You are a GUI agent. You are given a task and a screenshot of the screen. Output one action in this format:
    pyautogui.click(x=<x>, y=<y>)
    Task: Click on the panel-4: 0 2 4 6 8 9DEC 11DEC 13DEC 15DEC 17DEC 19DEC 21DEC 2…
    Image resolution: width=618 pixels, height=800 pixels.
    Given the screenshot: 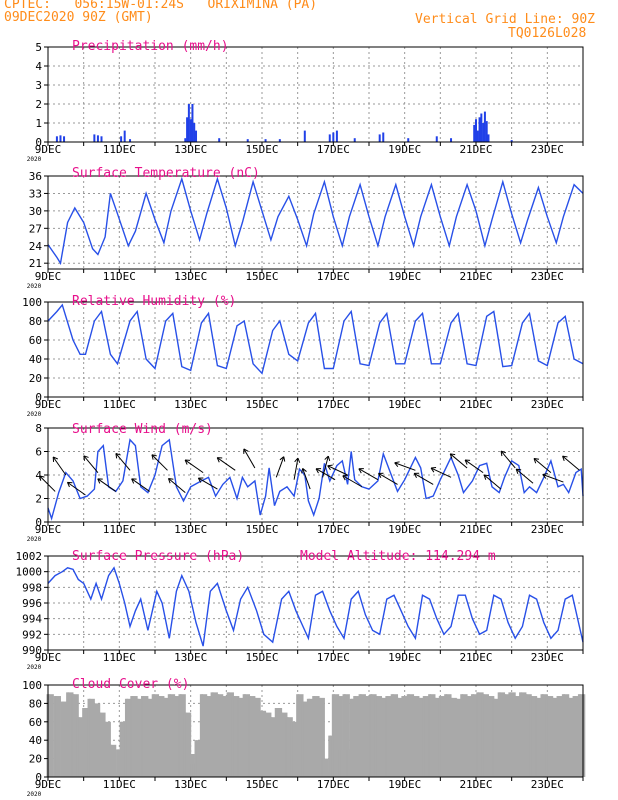 What is the action you would take?
    pyautogui.click(x=305, y=482)
    